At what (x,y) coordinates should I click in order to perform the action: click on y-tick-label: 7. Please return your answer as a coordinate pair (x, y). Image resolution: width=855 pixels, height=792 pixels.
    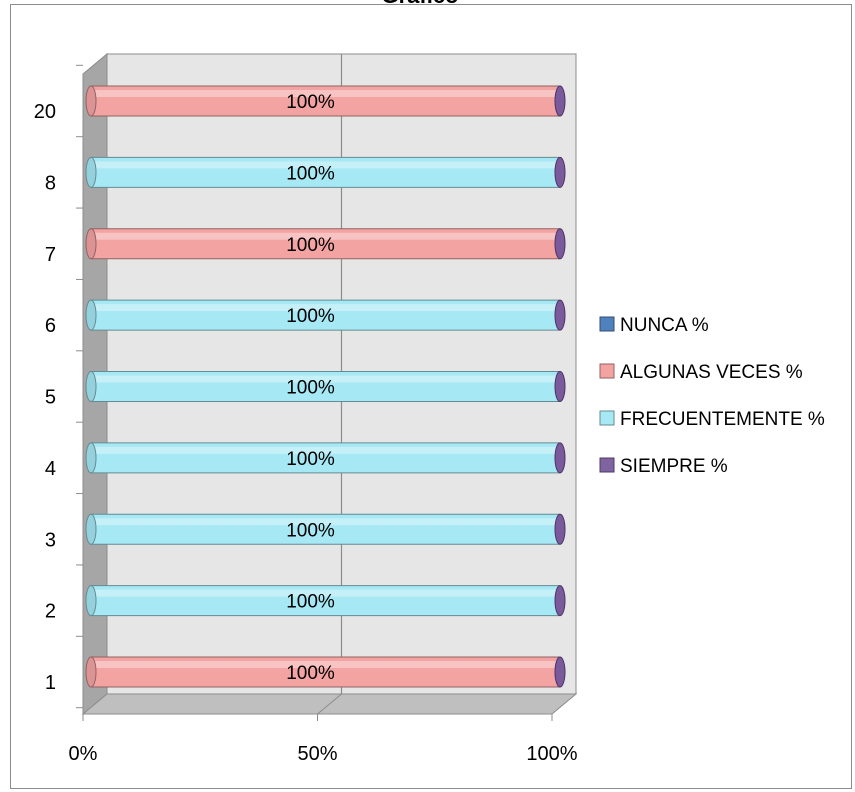
    Looking at the image, I should click on (50, 255).